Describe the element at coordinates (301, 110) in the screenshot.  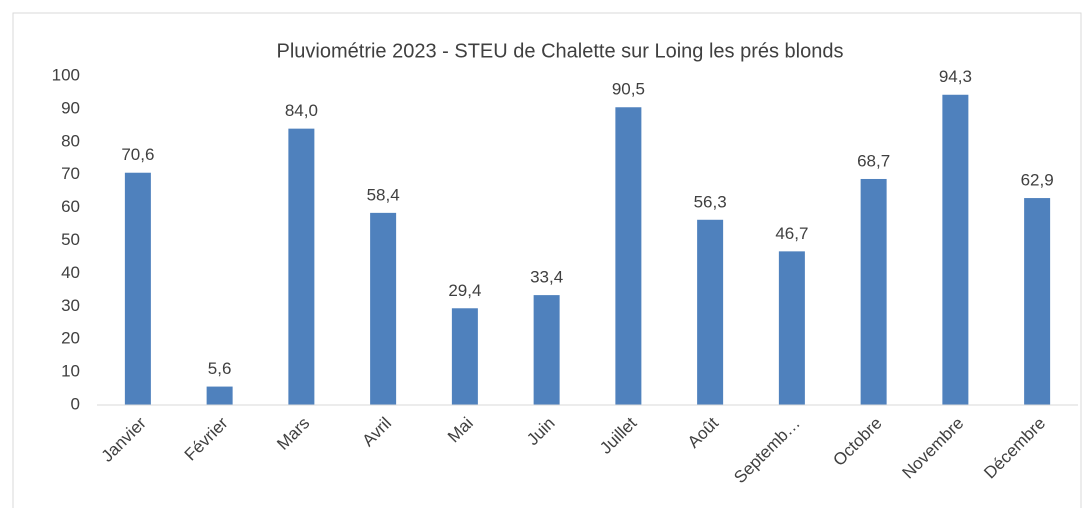
I see `value-label: 84,0` at that location.